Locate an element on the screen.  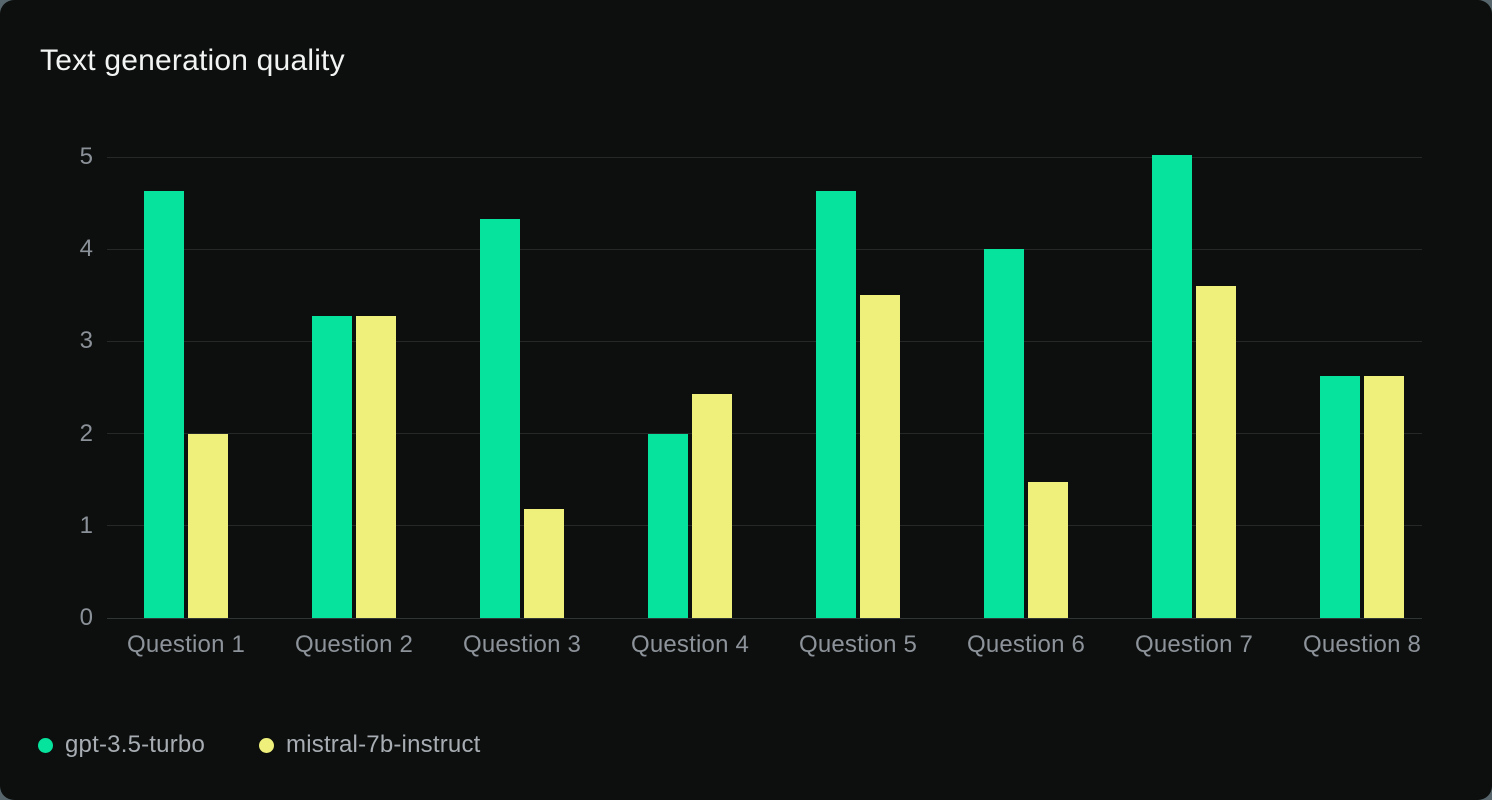
x-axis-baseline is located at coordinates (764, 618).